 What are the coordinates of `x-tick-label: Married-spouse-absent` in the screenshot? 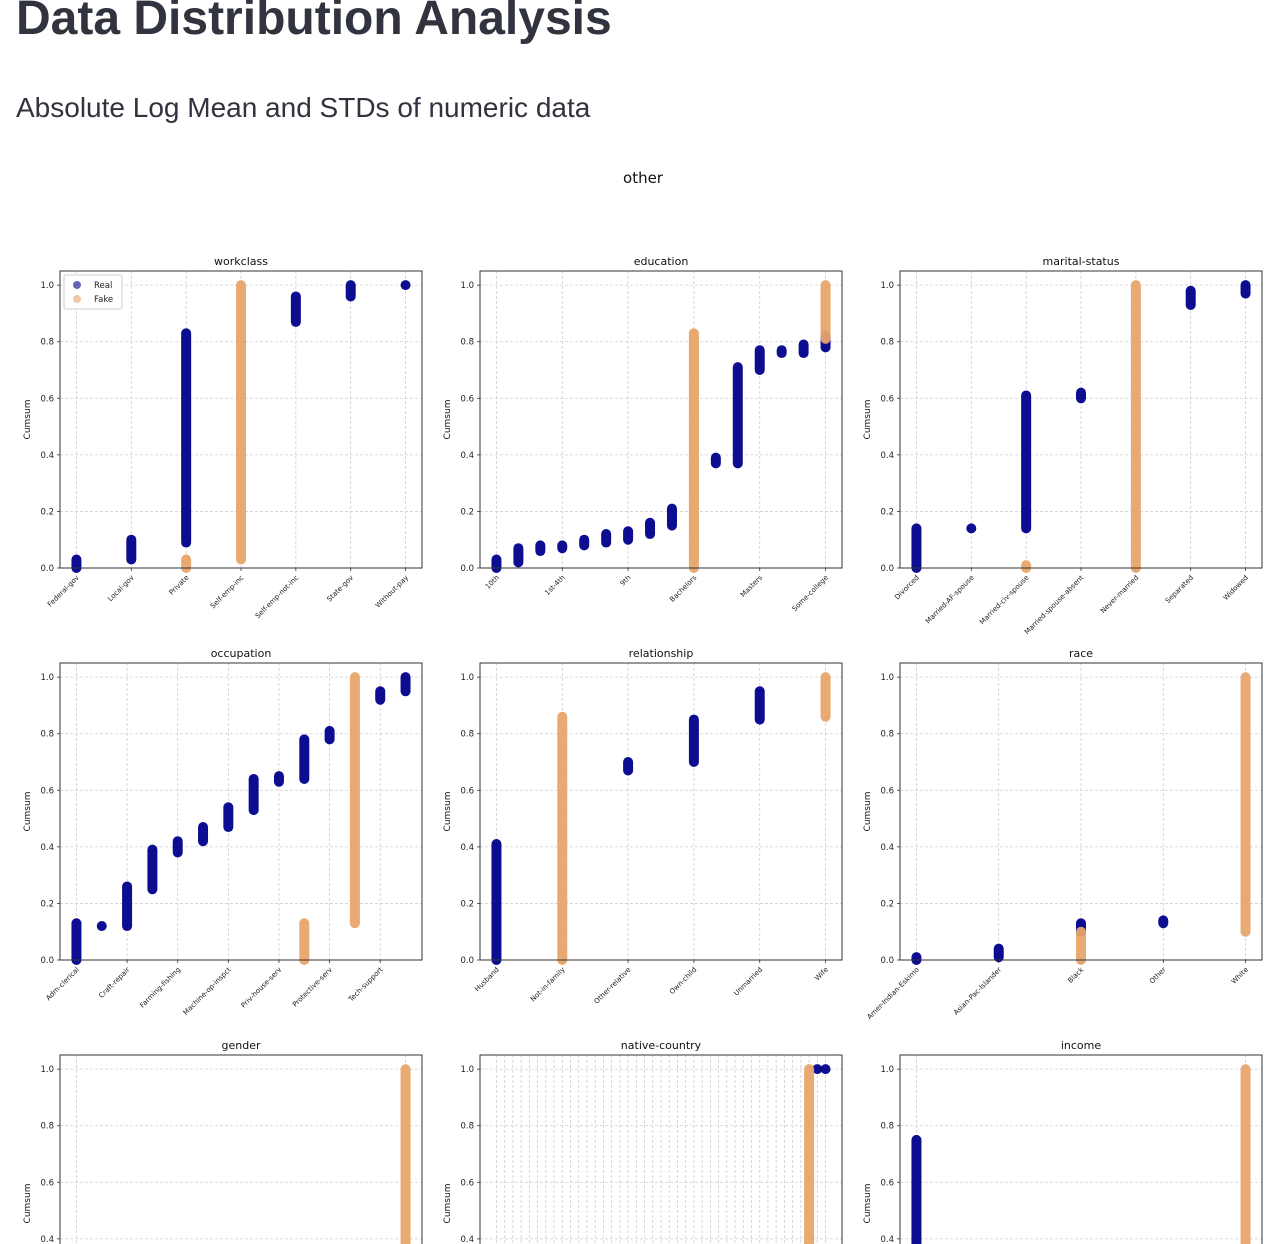 It's located at (1054, 605).